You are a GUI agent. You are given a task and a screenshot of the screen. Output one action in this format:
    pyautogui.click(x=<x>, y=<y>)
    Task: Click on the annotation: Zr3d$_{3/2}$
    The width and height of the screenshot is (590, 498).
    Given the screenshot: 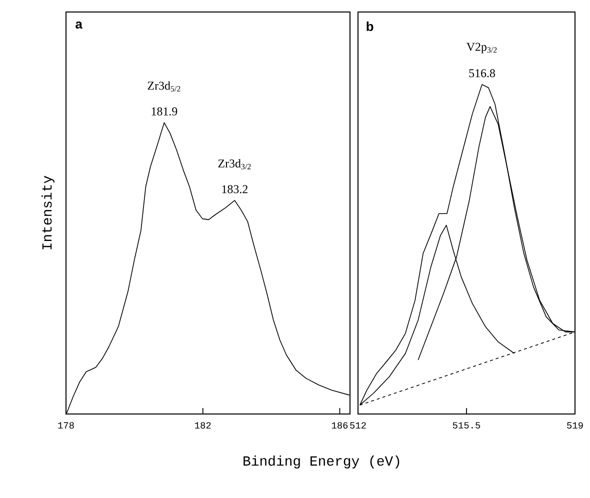 What is the action you would take?
    pyautogui.click(x=234, y=164)
    